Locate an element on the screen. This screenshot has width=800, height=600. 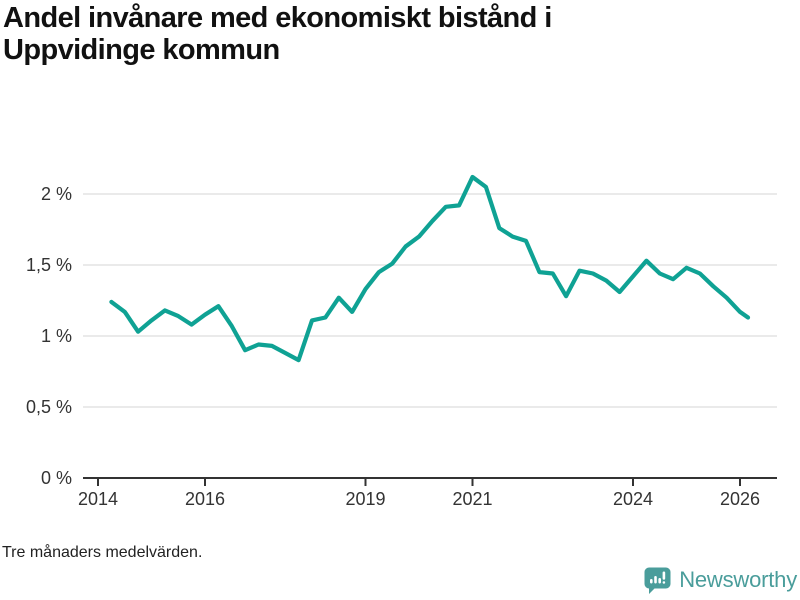
title-line-1: Andel invånare med ekonomiskt bistånd i is located at coordinates (277, 18).